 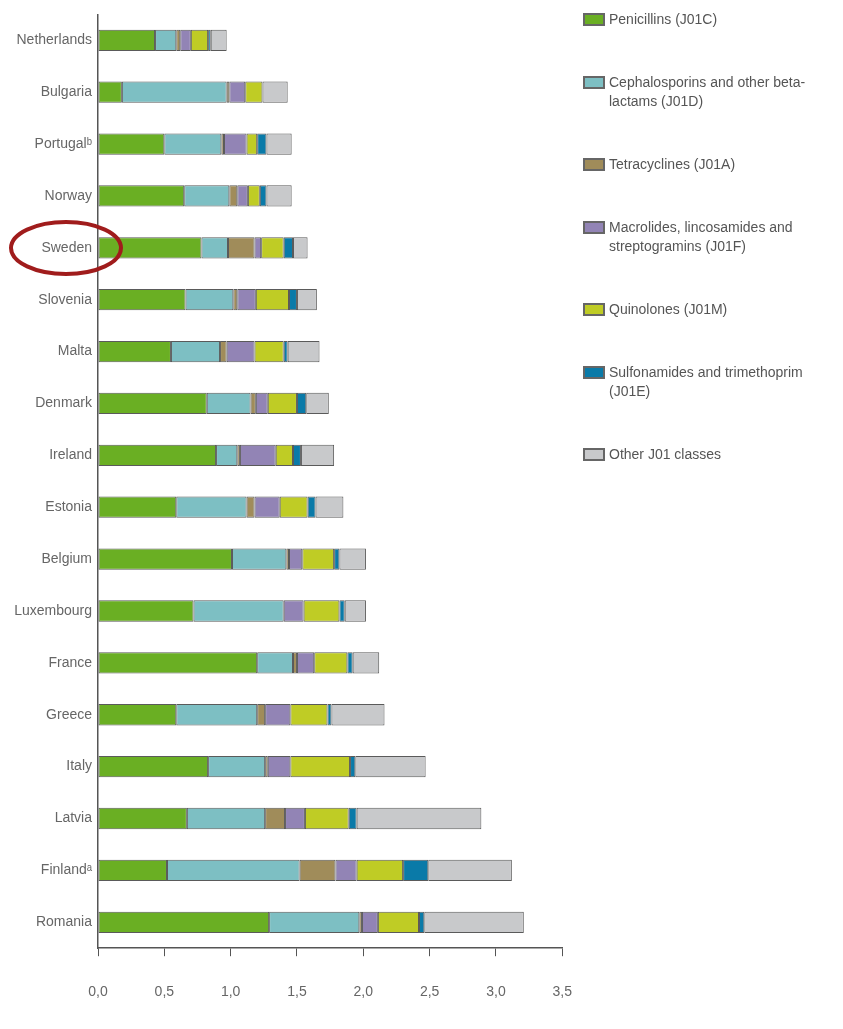 I want to click on y-tick-label: Luxembourg, so click(x=53, y=609).